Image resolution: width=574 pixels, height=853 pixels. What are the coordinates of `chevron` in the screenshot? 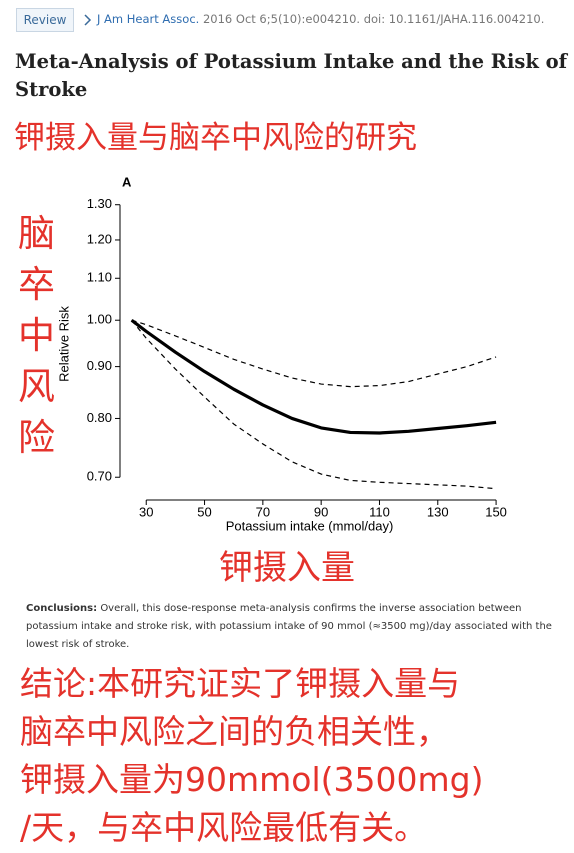 It's located at (88, 20).